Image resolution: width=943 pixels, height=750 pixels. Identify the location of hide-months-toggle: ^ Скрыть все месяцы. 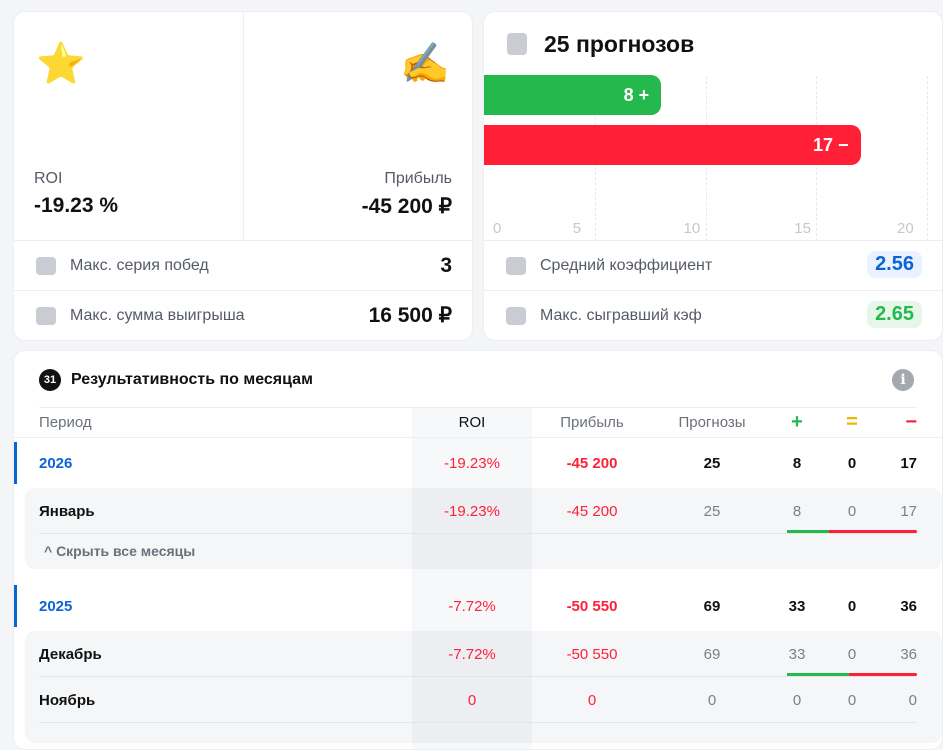
(120, 551).